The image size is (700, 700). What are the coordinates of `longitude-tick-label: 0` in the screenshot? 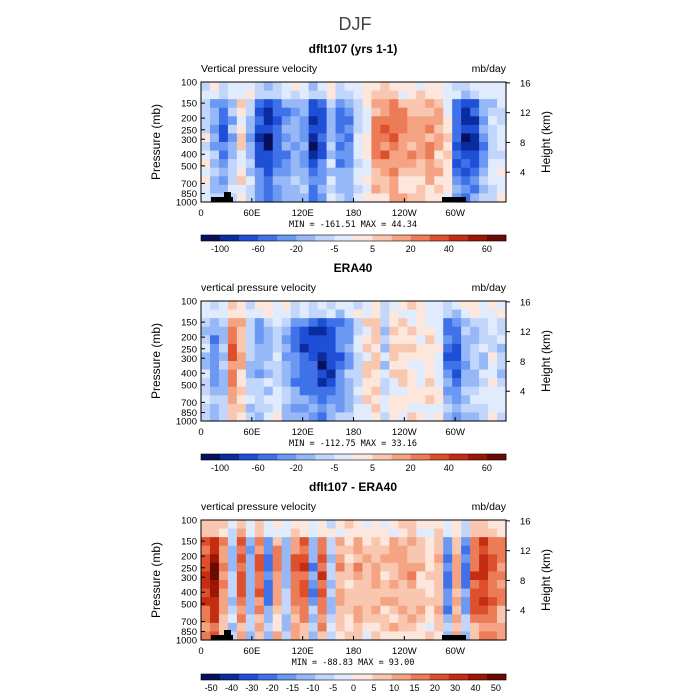 It's located at (200, 651).